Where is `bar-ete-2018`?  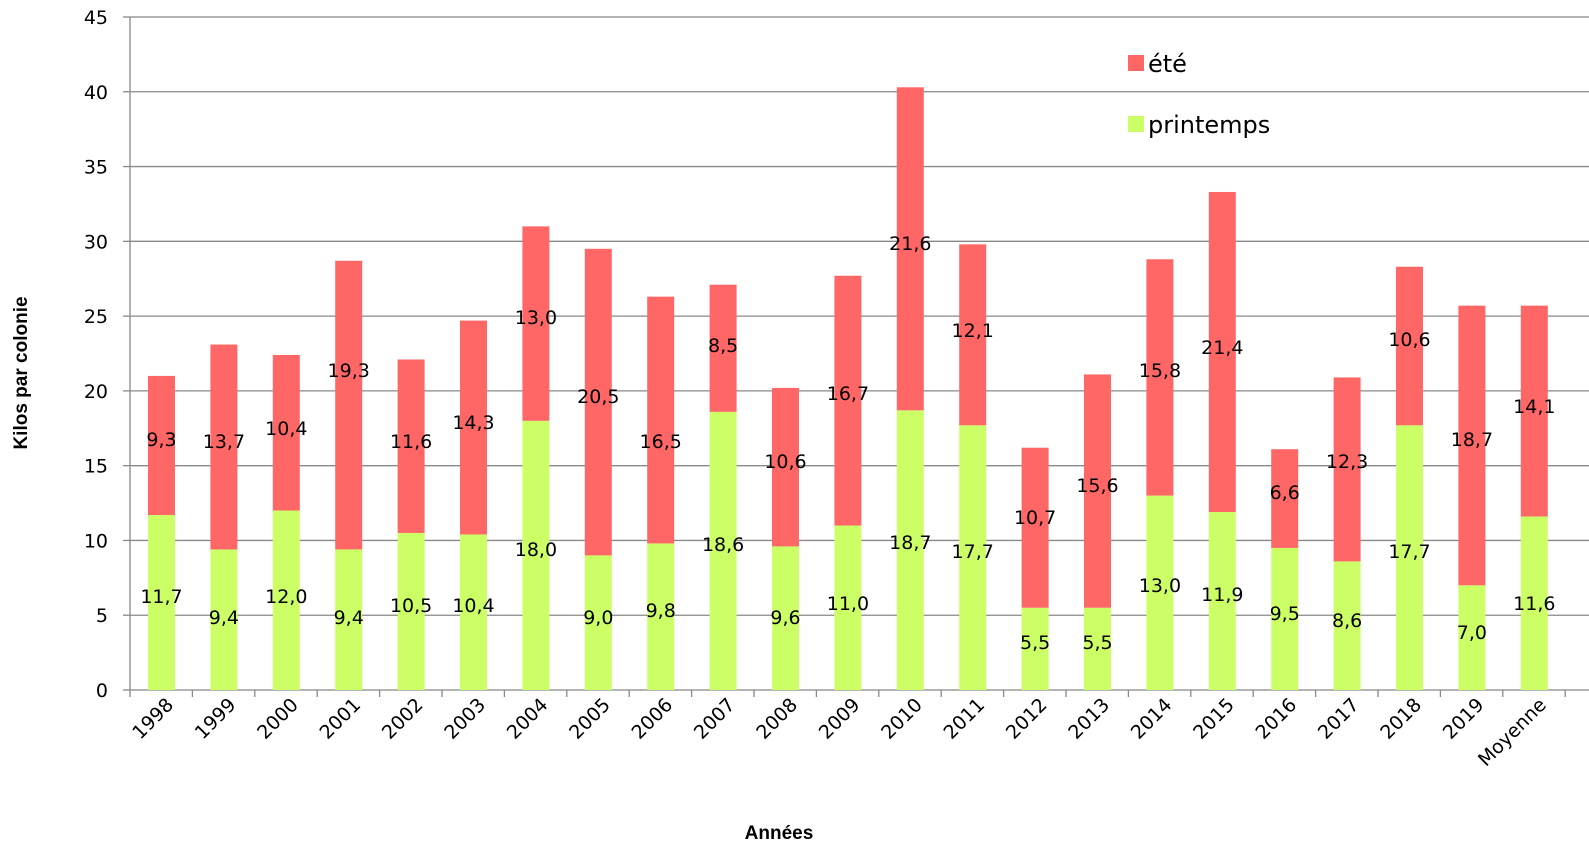 bar-ete-2018 is located at coordinates (1409, 346).